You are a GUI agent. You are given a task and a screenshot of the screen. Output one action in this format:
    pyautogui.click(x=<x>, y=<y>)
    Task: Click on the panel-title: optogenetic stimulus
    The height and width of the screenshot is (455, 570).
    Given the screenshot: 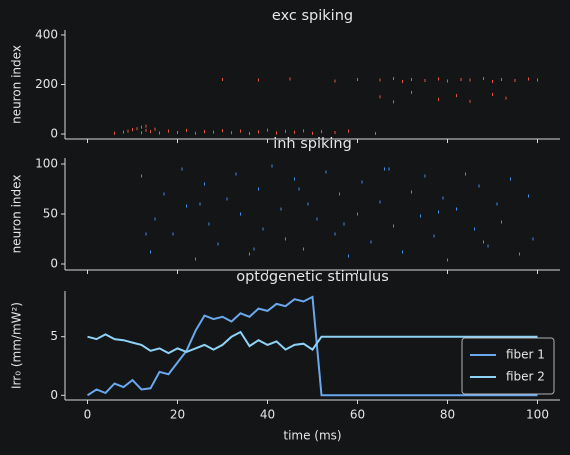 What is the action you would take?
    pyautogui.click(x=312, y=277)
    